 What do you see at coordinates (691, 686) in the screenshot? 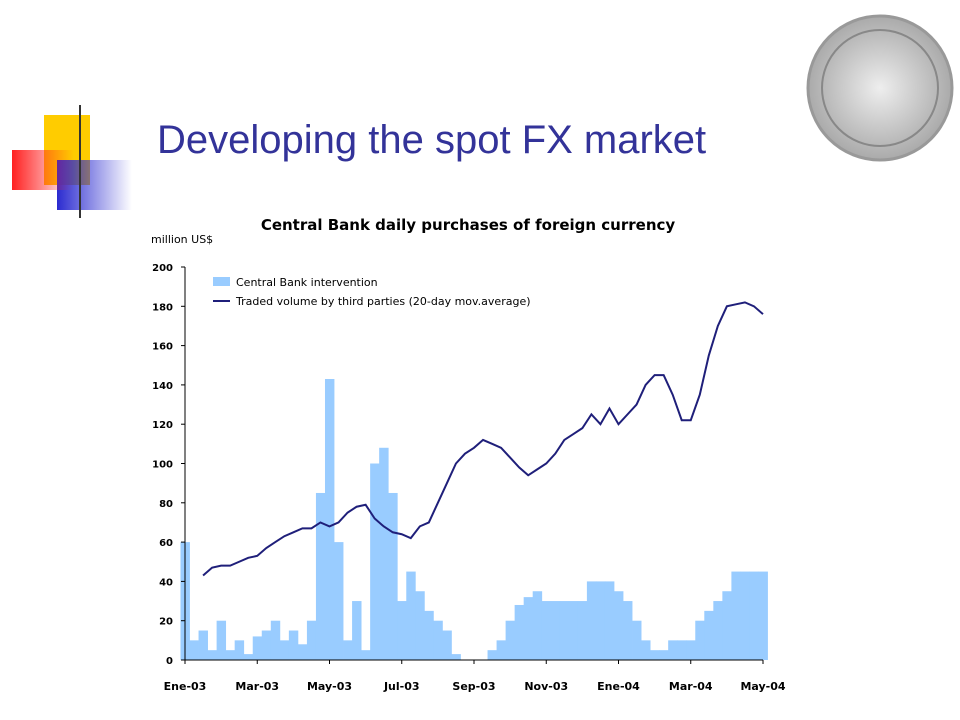
I see `x-tick-label: Mar-04` at bounding box center [691, 686].